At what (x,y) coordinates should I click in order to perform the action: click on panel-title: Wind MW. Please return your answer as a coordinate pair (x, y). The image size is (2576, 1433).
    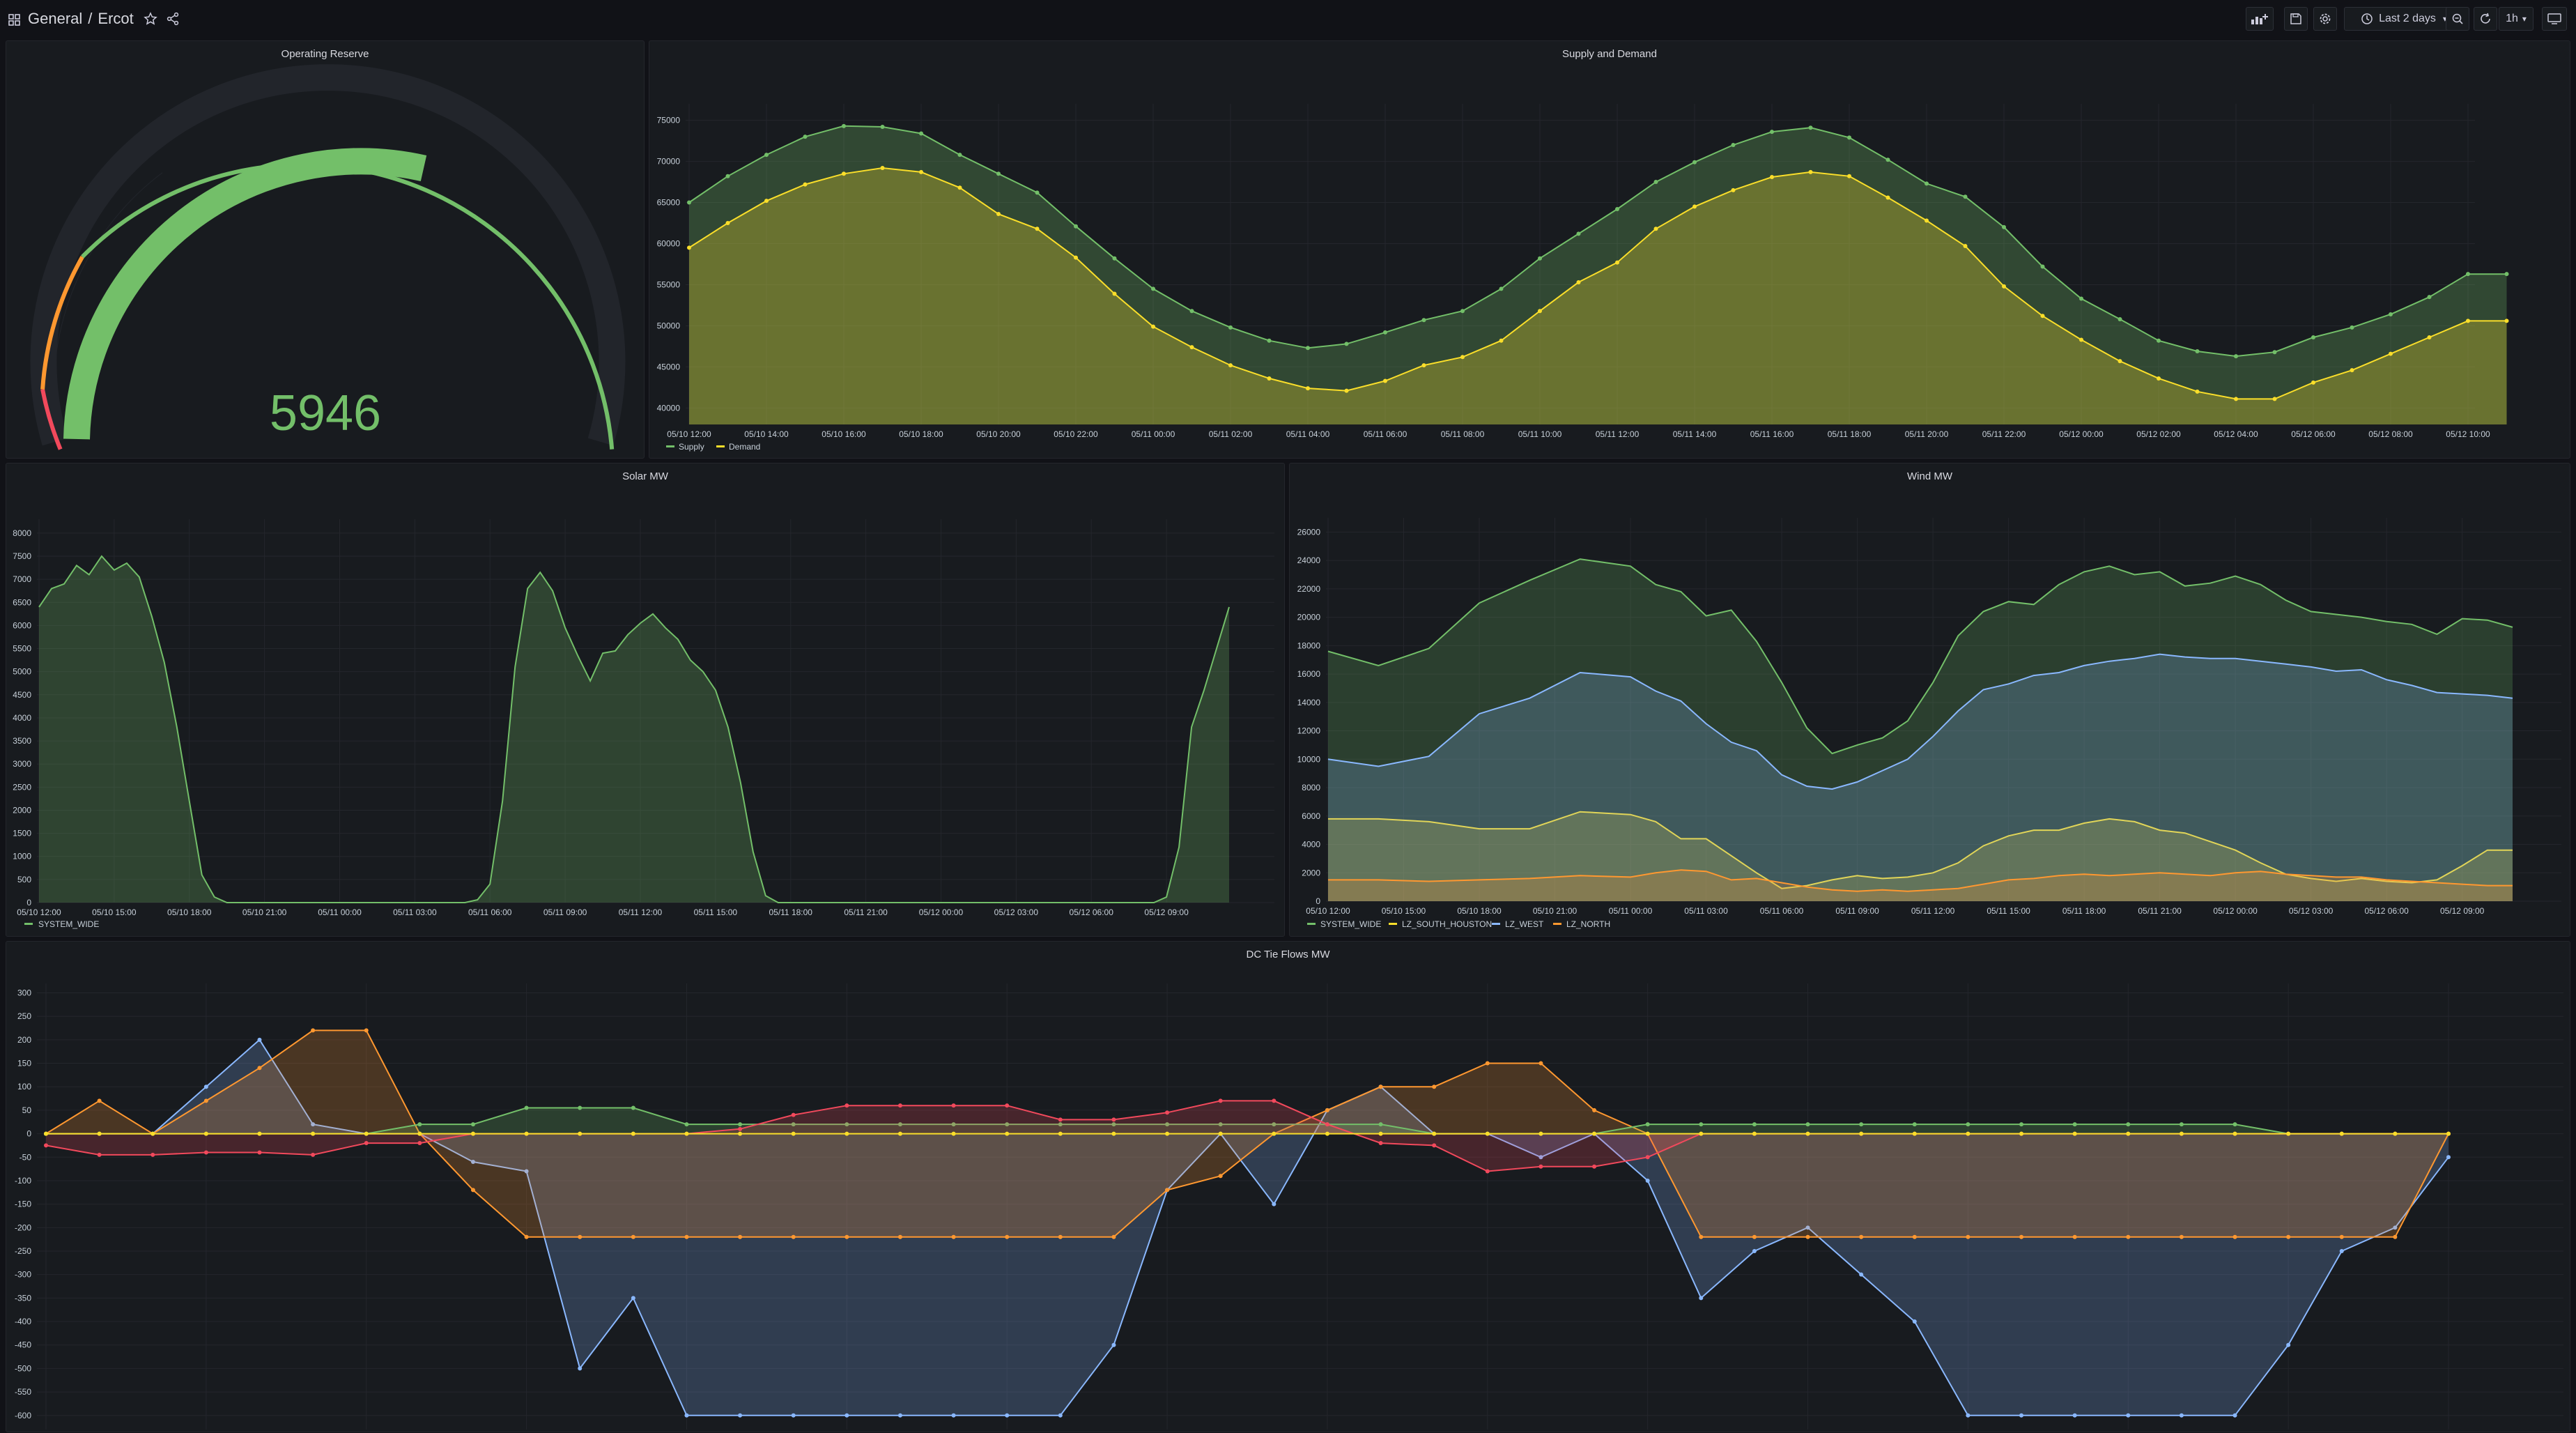
    Looking at the image, I should click on (1929, 476).